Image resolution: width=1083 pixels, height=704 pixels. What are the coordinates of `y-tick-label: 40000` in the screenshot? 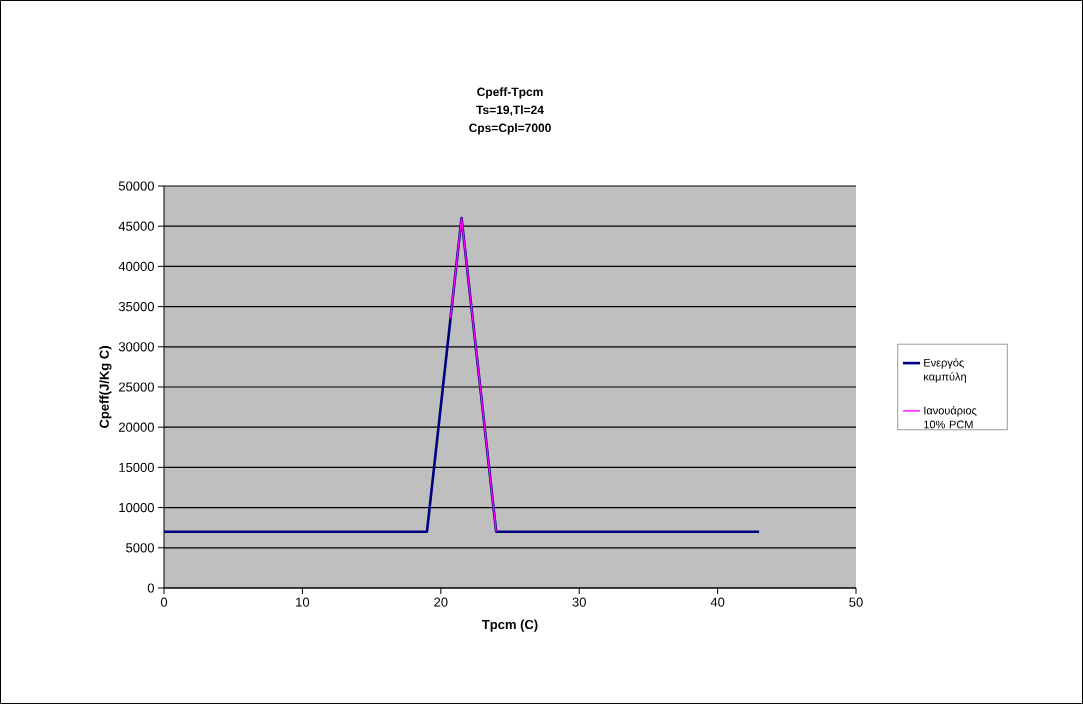 It's located at (136, 266).